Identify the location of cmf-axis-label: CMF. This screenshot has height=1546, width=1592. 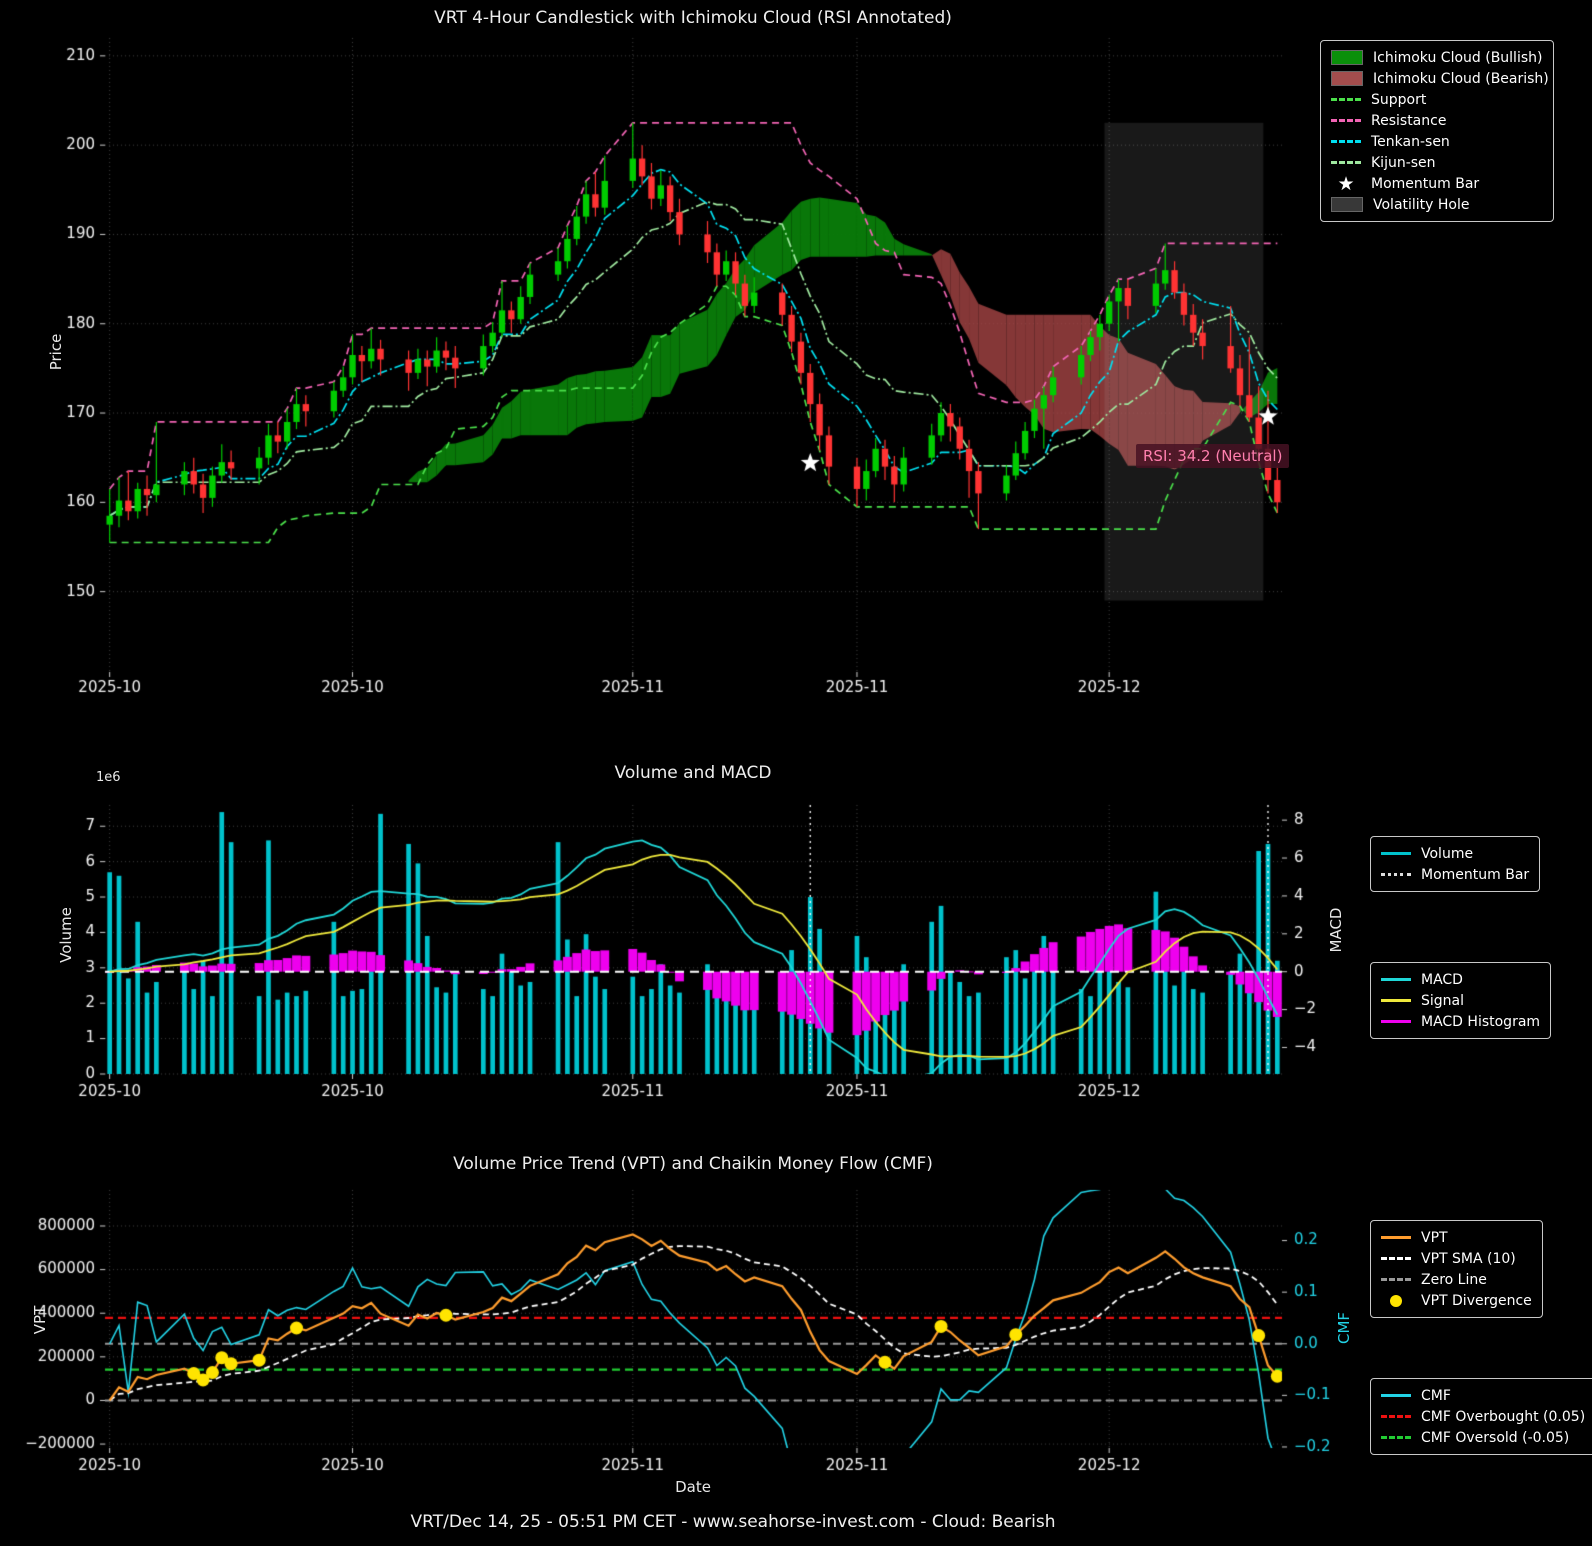
(1344, 1328).